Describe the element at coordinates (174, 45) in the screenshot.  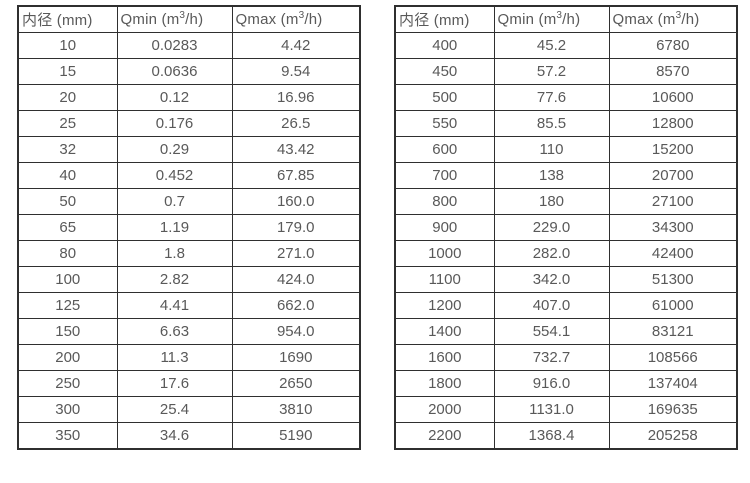
I see `table-cell: 0.0283` at that location.